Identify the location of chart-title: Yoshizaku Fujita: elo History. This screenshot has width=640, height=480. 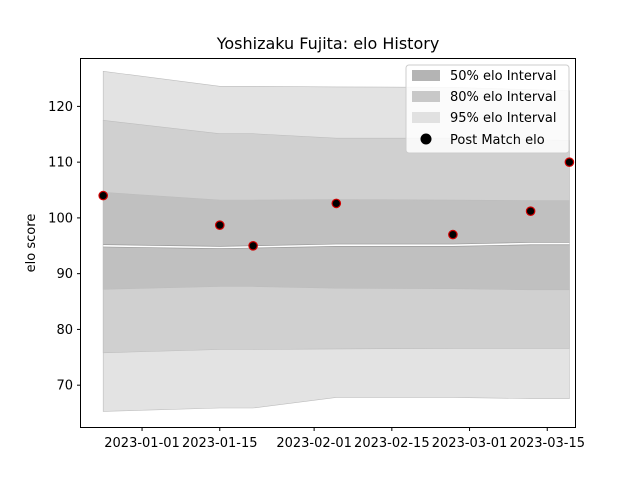
(328, 43).